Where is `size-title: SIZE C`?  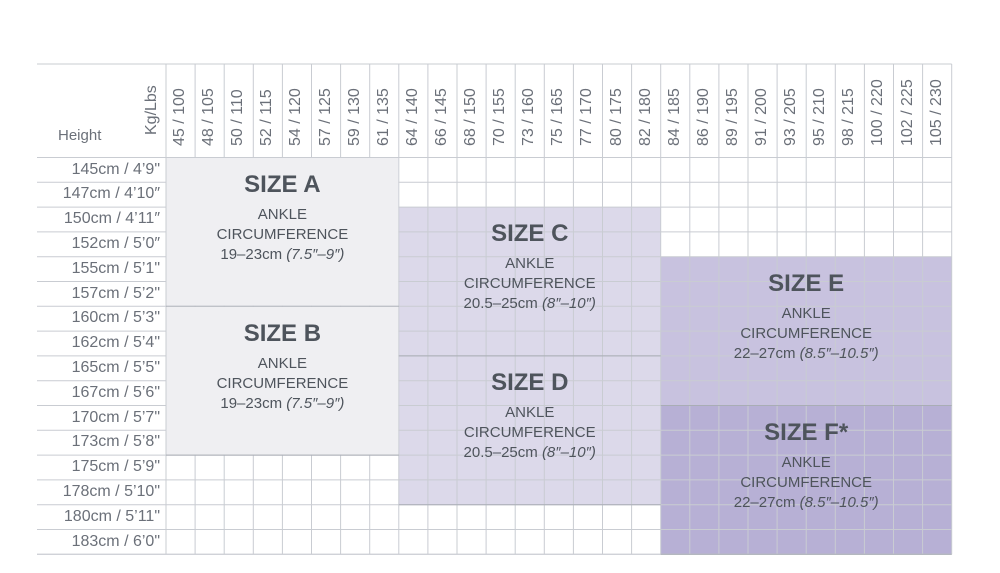 size-title: SIZE C is located at coordinates (530, 234).